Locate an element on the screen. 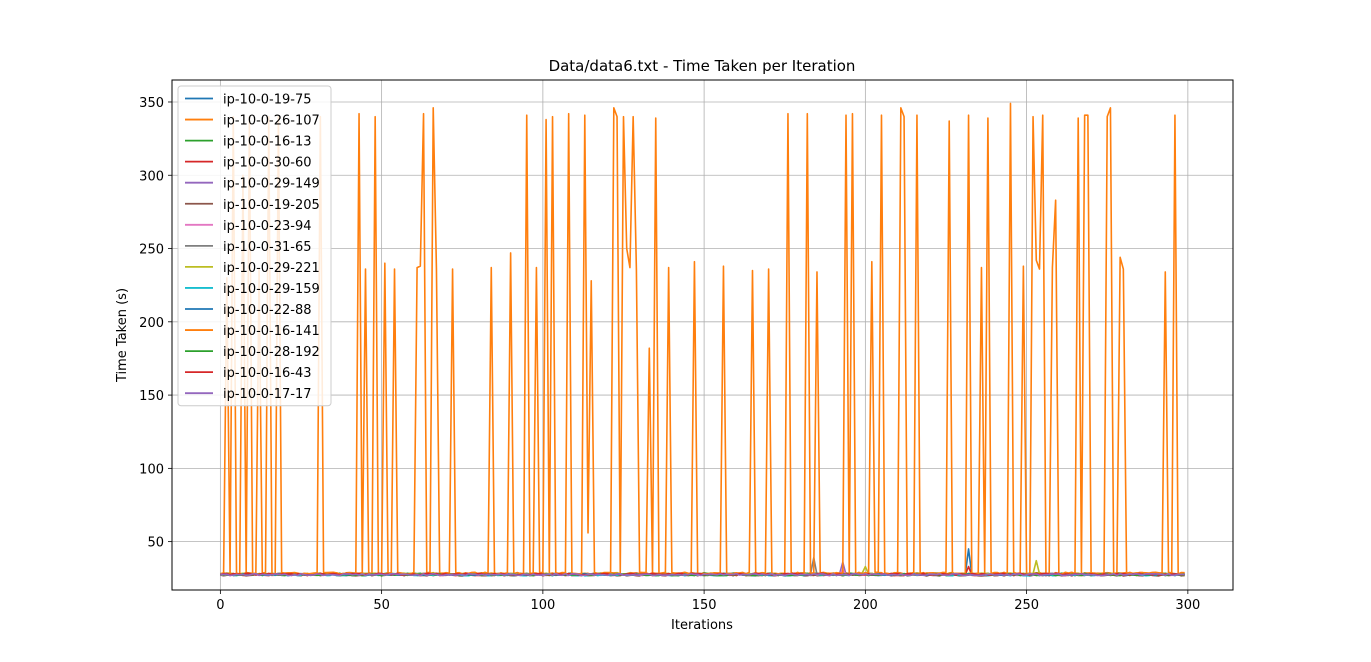 The image size is (1371, 662). y-axis-ticks: 50 100 150 200 250 300 350 is located at coordinates (155, 323).